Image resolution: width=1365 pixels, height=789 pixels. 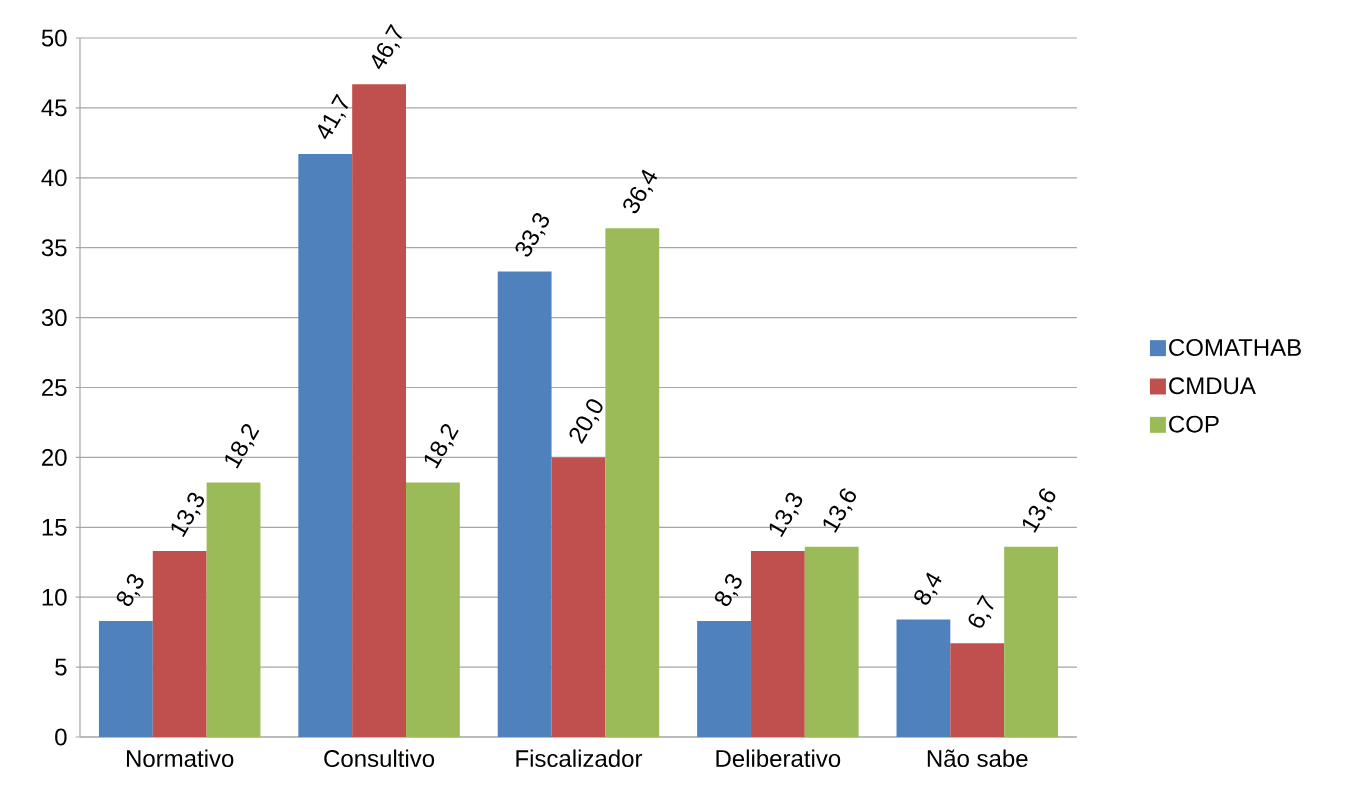 I want to click on data-label: 6,7, so click(x=981, y=611).